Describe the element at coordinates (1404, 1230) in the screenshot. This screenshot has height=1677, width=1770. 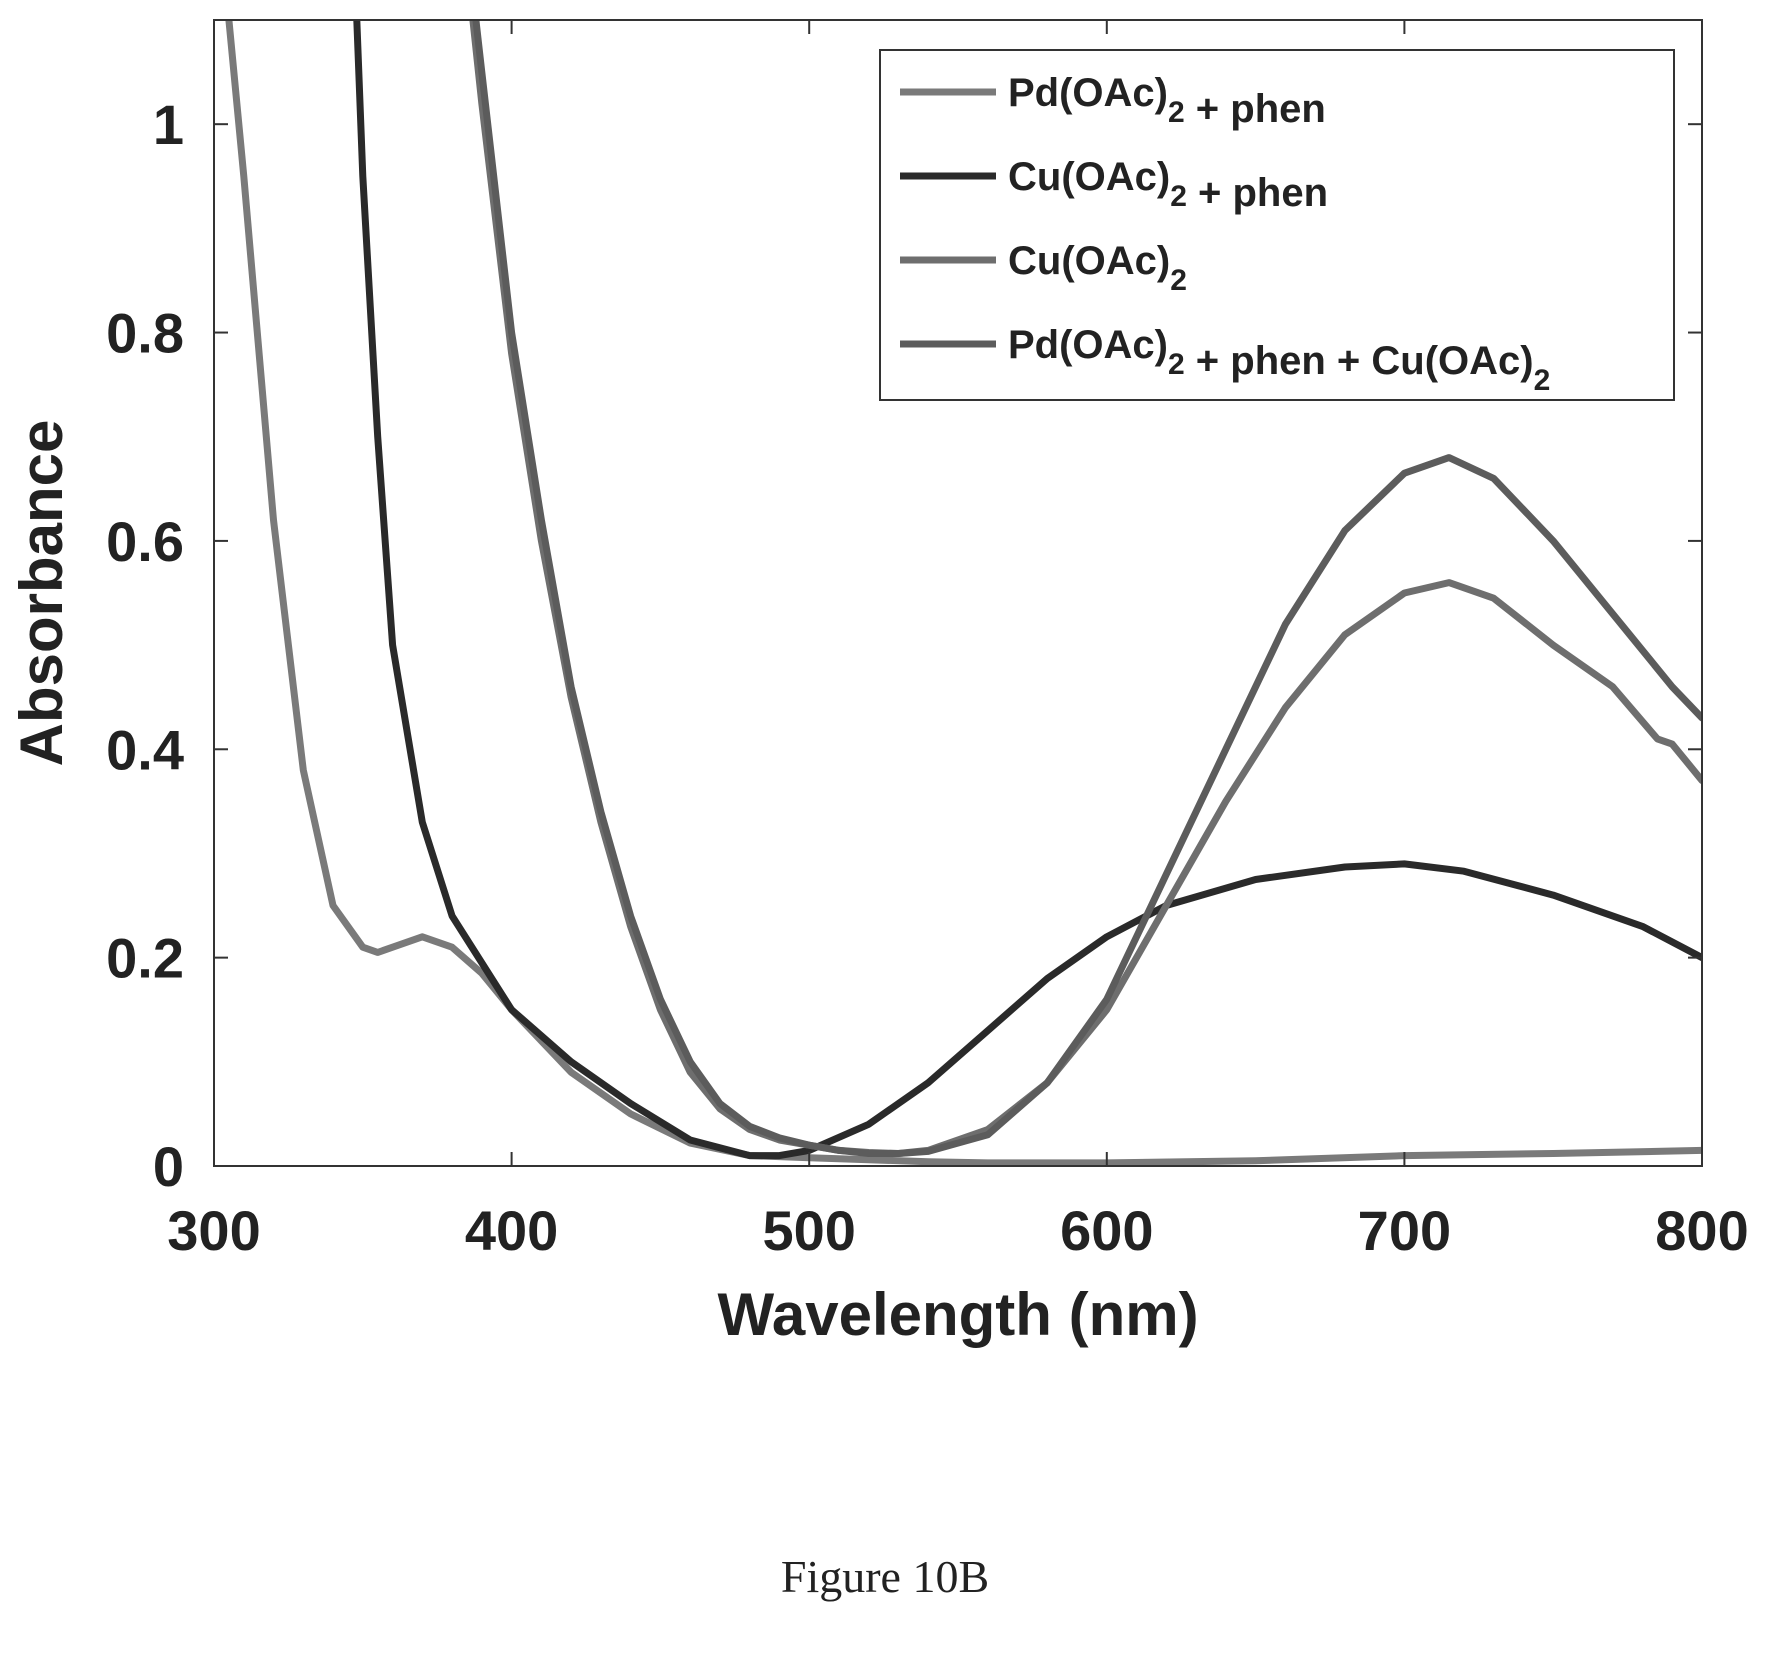
I see `x-tick-label: 700` at that location.